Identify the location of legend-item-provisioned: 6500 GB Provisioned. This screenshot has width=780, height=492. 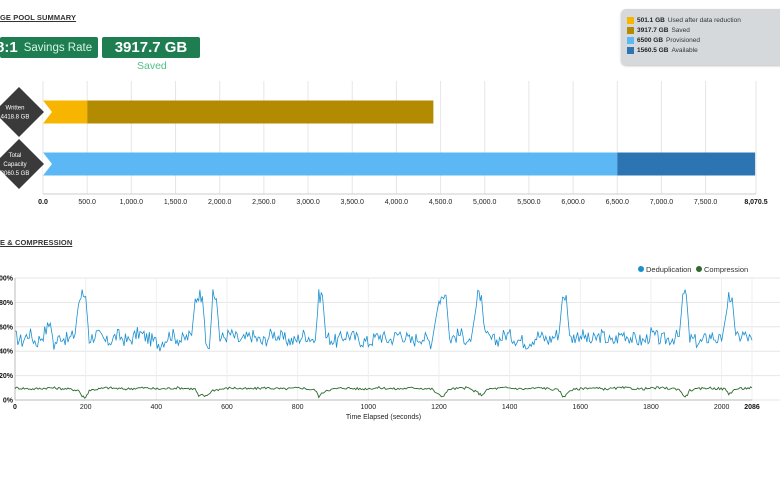
(663, 40).